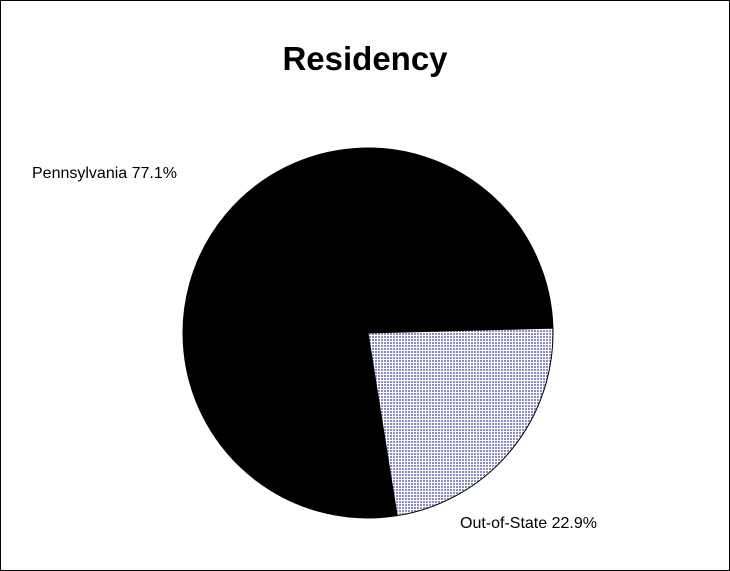 This screenshot has height=571, width=730. I want to click on pie-slice-out-of-state, so click(460, 422).